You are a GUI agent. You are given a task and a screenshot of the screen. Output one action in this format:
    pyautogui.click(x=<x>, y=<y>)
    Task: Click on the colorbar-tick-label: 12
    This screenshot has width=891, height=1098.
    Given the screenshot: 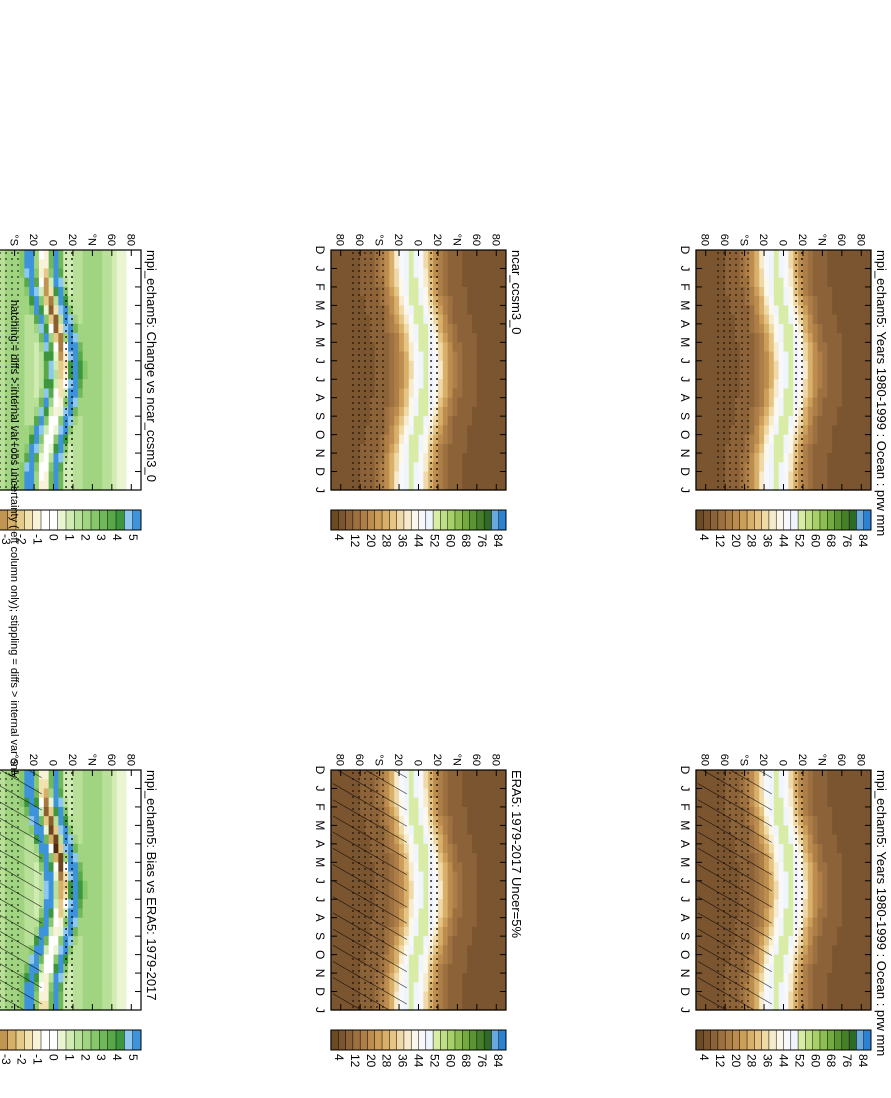 What is the action you would take?
    pyautogui.click(x=355, y=541)
    